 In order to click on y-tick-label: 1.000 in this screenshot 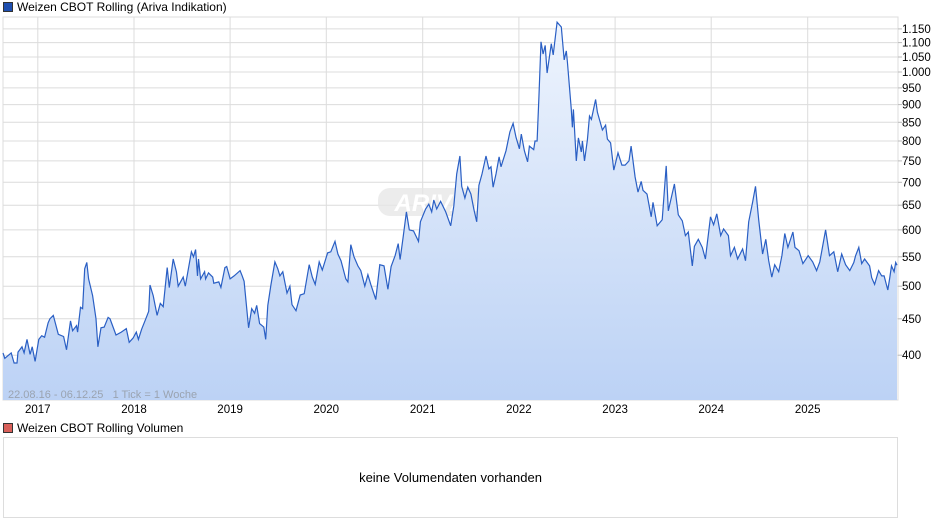, I will do `click(916, 73)`.